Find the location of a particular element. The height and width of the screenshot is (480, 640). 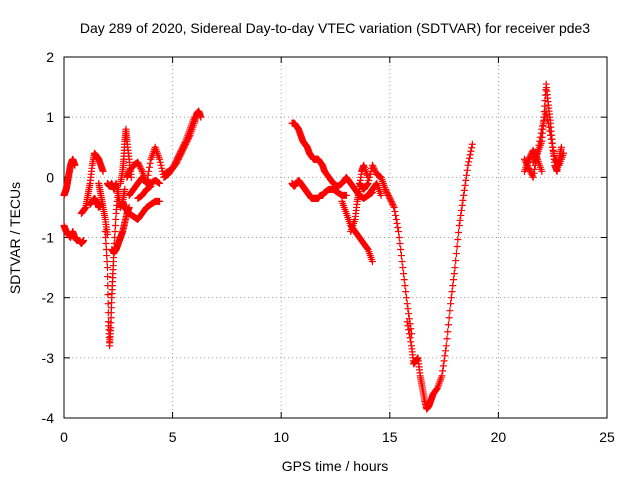

x-tick-label: 0 is located at coordinates (64, 437).